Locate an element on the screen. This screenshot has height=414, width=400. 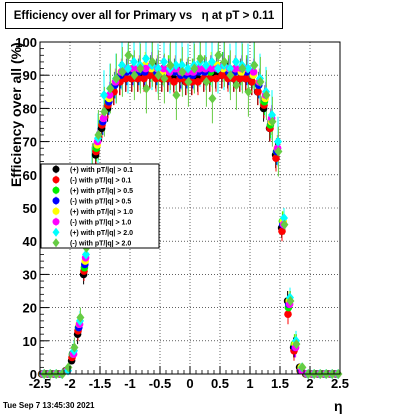
x-tick-label: 2.5 is located at coordinates (340, 383).